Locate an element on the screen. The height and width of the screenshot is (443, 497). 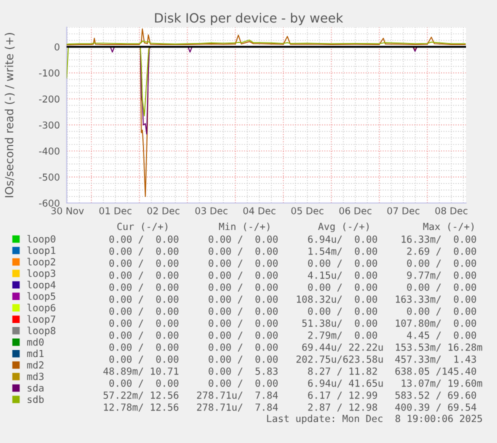
legend-label: sdb is located at coordinates (36, 400).